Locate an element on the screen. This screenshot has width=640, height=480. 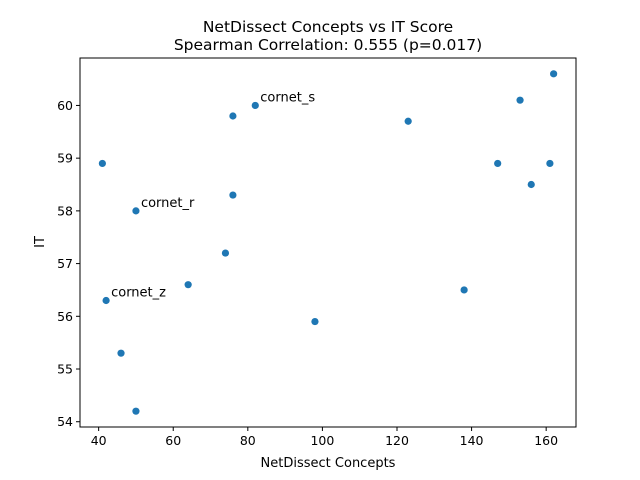
x-tick-label: 120 is located at coordinates (397, 440).